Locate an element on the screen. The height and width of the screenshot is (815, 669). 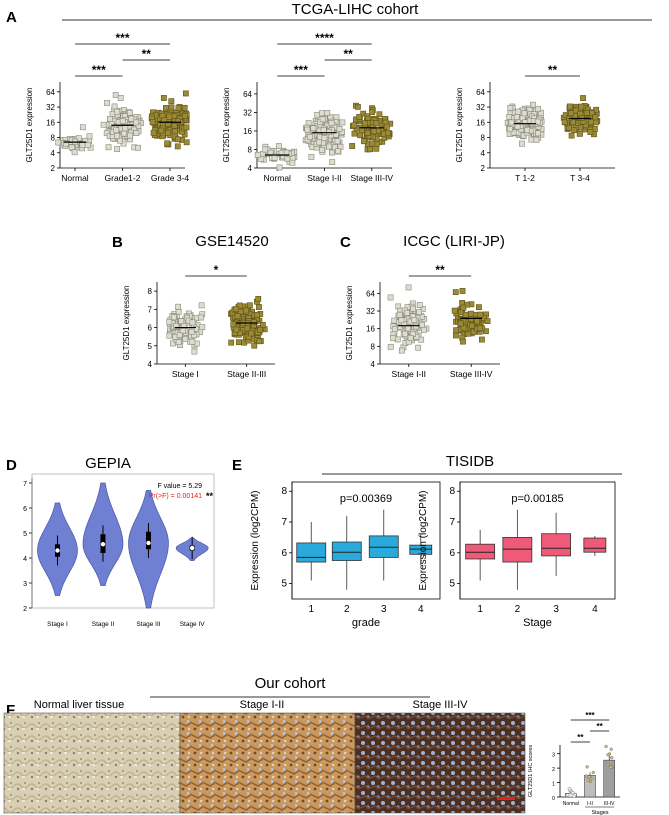
chart-a3-xtick-label: T 3-4 is located at coordinates (580, 178).